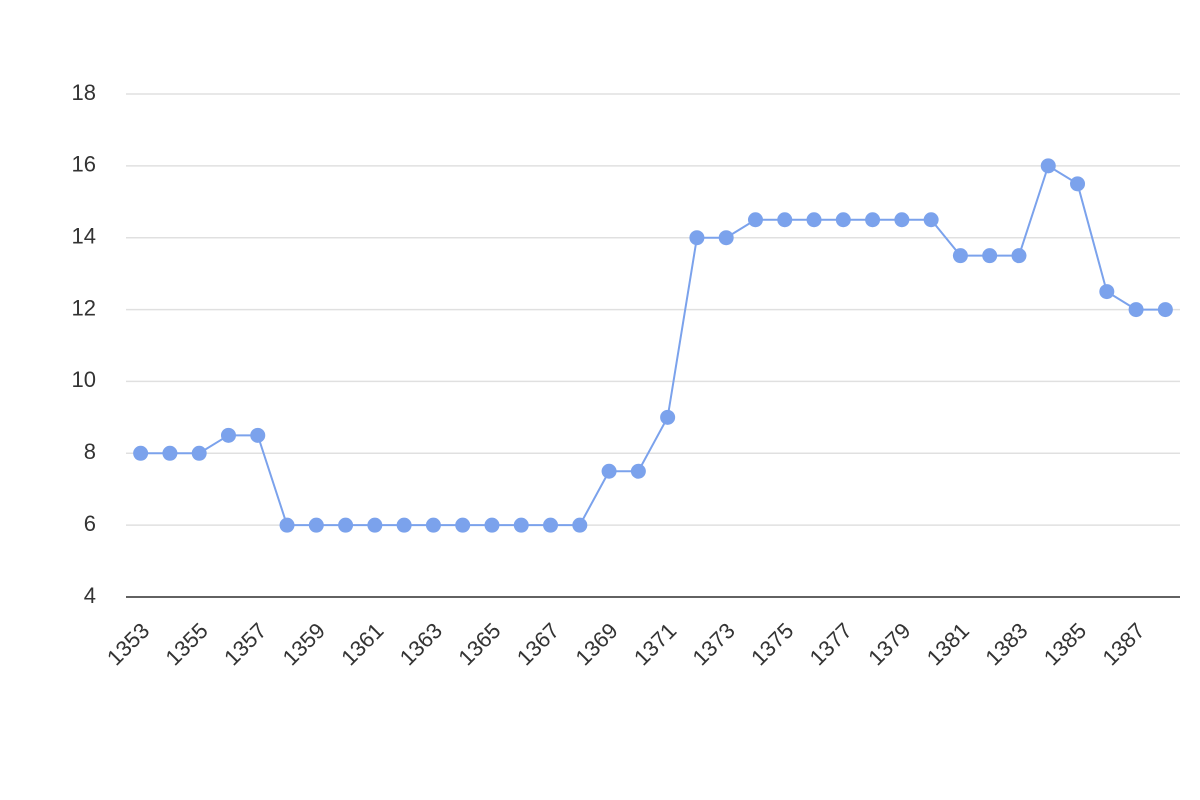 The image size is (1200, 800). Describe the element at coordinates (245, 644) in the screenshot. I see `x-tick-label: 1357` at that location.